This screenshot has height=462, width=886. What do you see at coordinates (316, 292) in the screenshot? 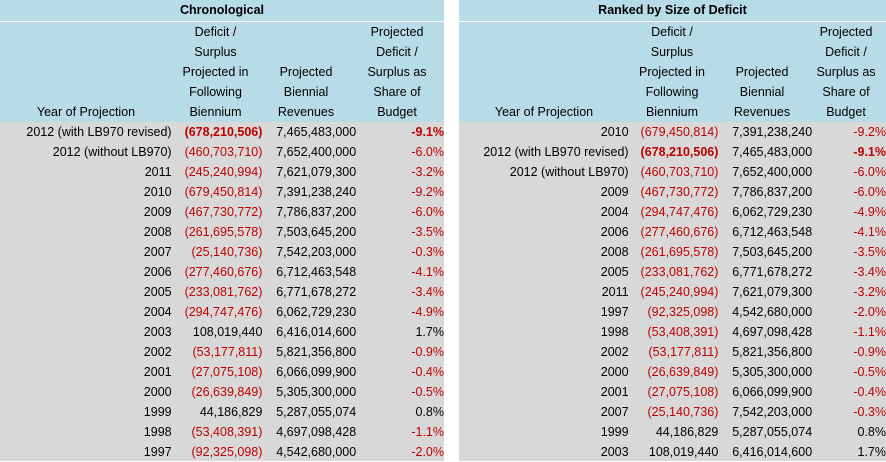
I see `revenue-cell: 6,771,678,272` at bounding box center [316, 292].